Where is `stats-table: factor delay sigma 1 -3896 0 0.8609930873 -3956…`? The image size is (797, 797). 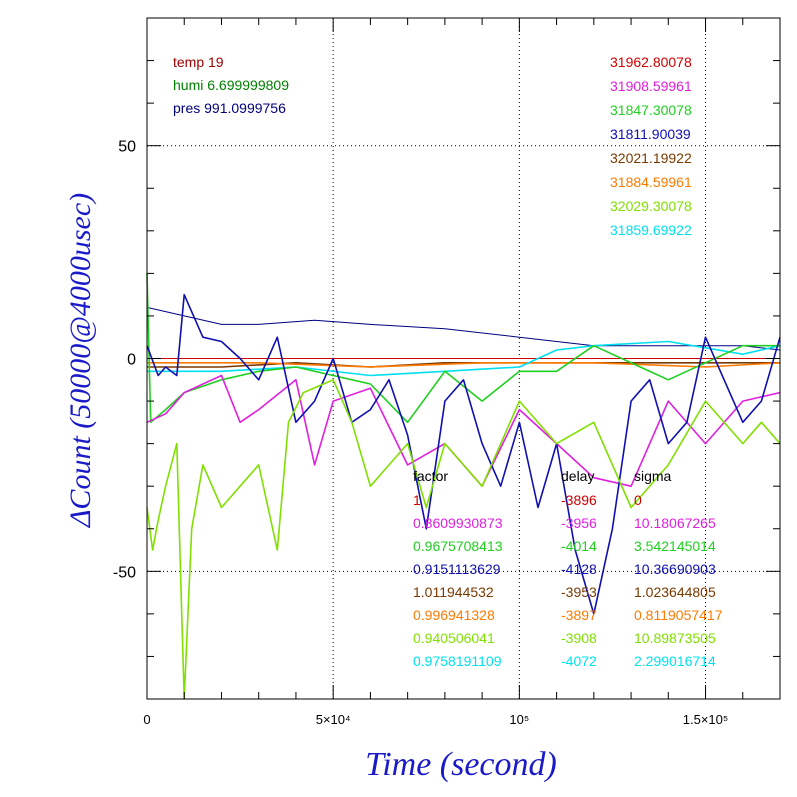 stats-table: factor delay sigma 1 -3896 0 0.8609930873 -3956… is located at coordinates (568, 568).